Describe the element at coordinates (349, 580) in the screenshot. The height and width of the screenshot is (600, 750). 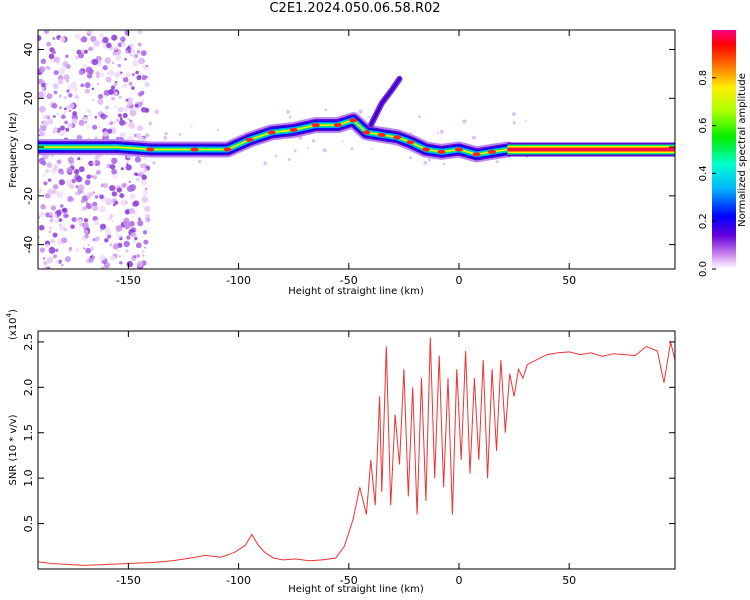
I see `x-tick-label: -50` at that location.